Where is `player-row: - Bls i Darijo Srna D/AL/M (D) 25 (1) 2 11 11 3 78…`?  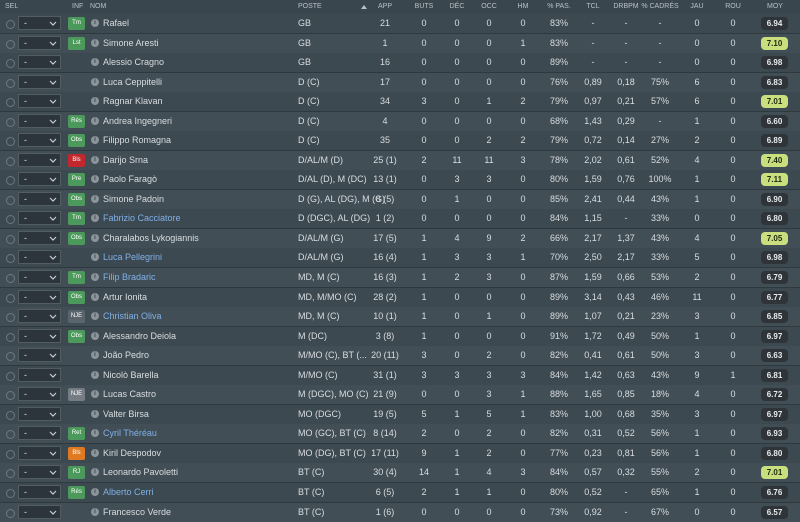
player-row: - Bls i Darijo Srna D/AL/M (D) 25 (1) 2 11 11 3 78… is located at coordinates (400, 160).